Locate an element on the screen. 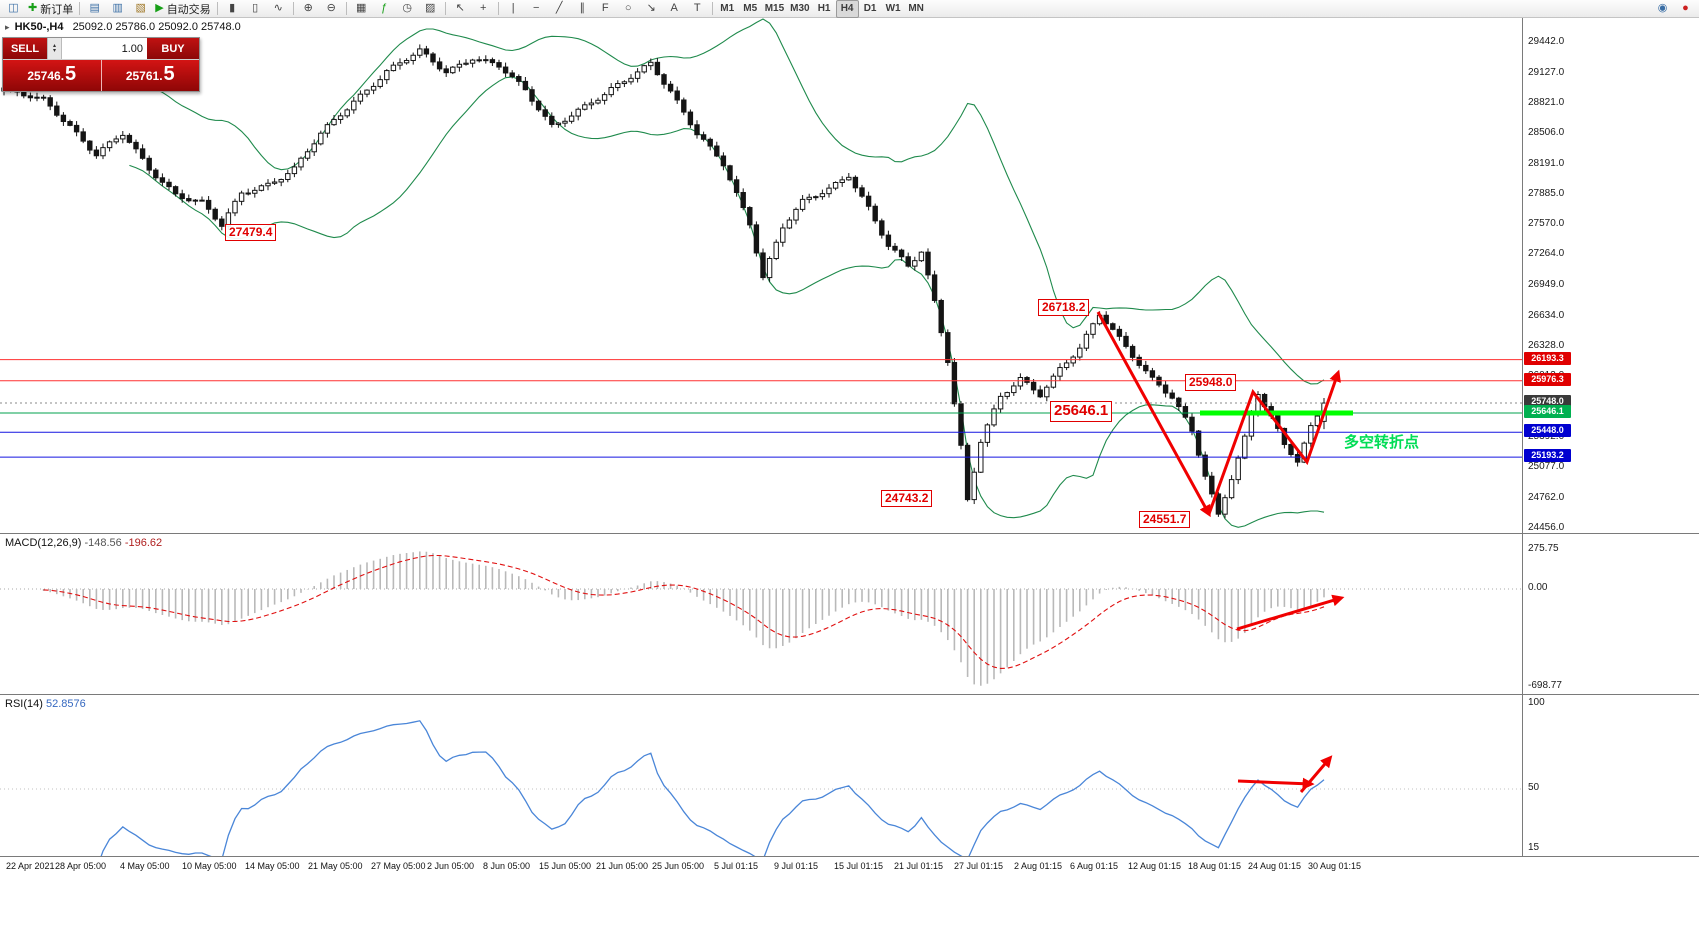 The width and height of the screenshot is (1699, 939). tf-h1-button: H1 is located at coordinates (824, 9).